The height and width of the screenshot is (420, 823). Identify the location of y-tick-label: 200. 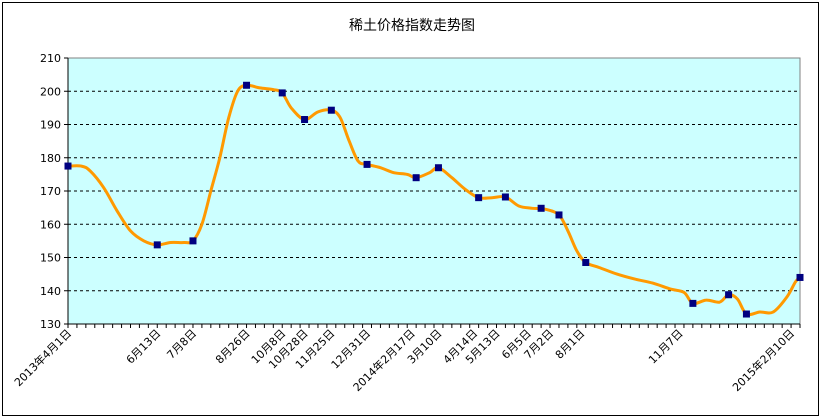
(50, 91).